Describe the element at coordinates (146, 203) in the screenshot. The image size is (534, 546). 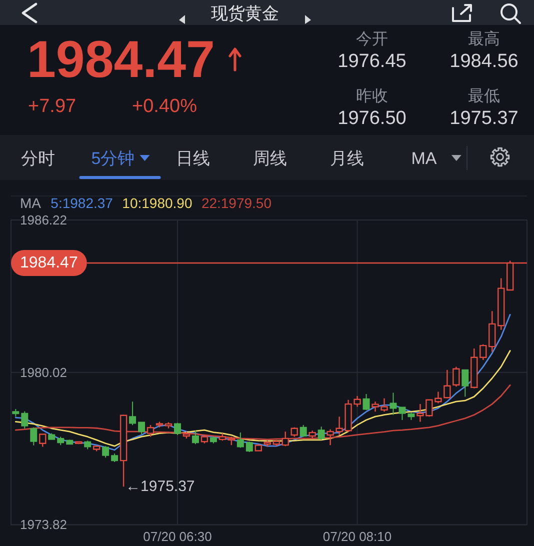
I see `legend: MA 5:1982.37 10:1980.90 22:1979.50` at that location.